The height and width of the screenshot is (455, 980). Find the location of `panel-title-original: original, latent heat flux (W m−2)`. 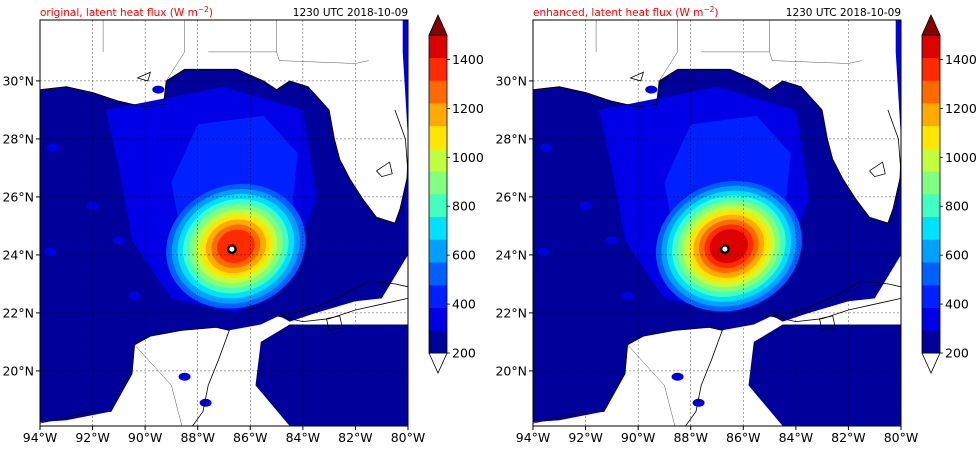

panel-title-original: original, latent heat flux (W m−2) is located at coordinates (126, 12).